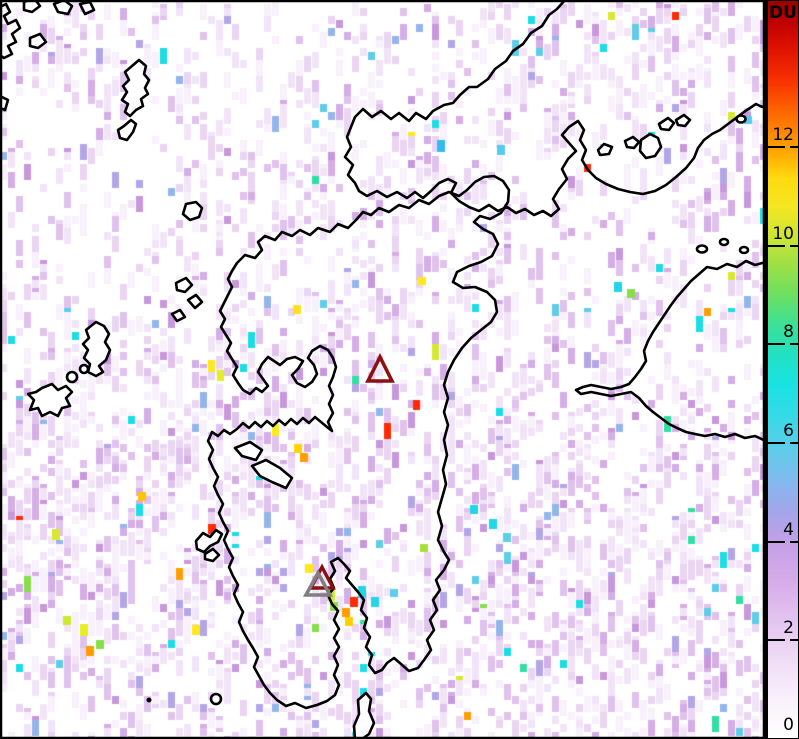 This screenshot has width=799, height=739. Describe the element at coordinates (788, 332) in the screenshot. I see `colorbar-tick-label: 8` at that location.